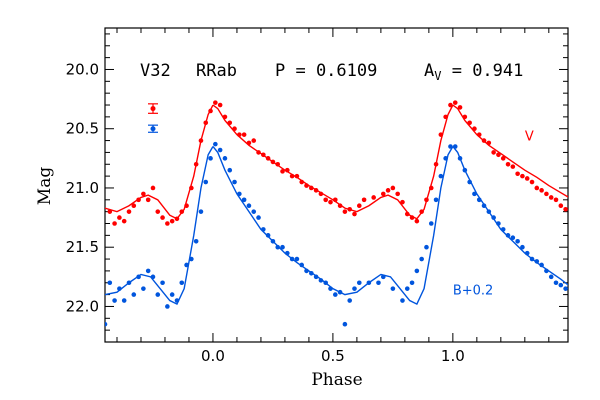 The height and width of the screenshot is (400, 600). What do you see at coordinates (82, 188) in the screenshot?
I see `y-tick-label: 21.0` at bounding box center [82, 188].